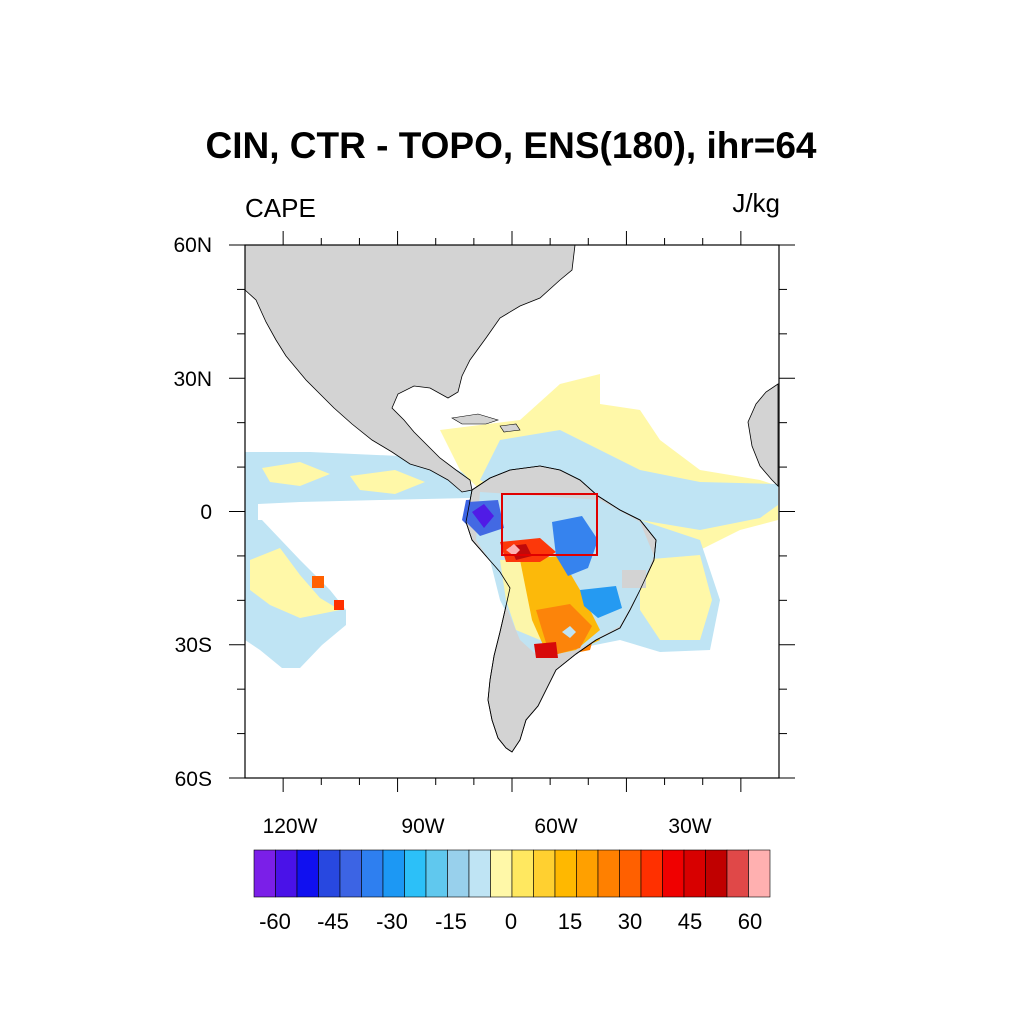  What do you see at coordinates (689, 826) in the screenshot?
I see `lon-label-30w: 30W` at bounding box center [689, 826].